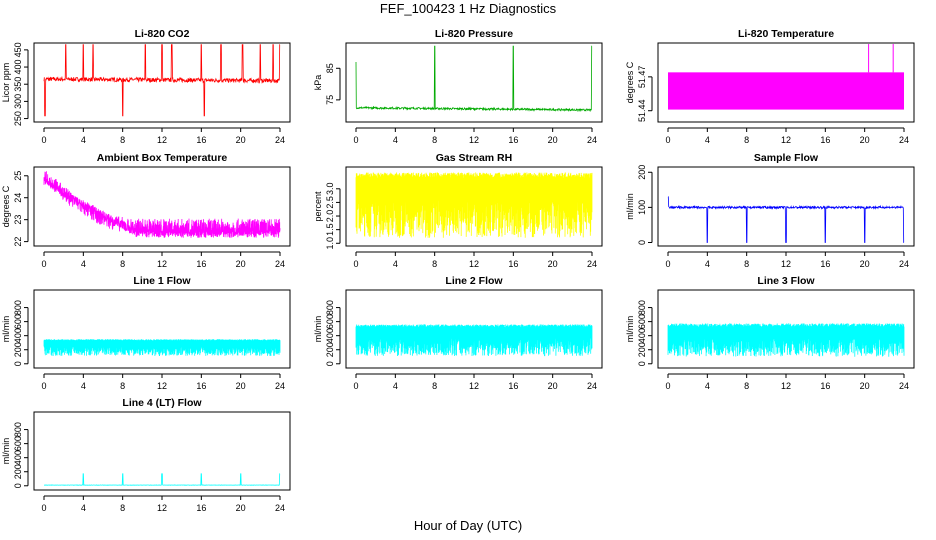  Describe the element at coordinates (18, 101) in the screenshot. I see `co2-ytick-label-300: 300` at that location.